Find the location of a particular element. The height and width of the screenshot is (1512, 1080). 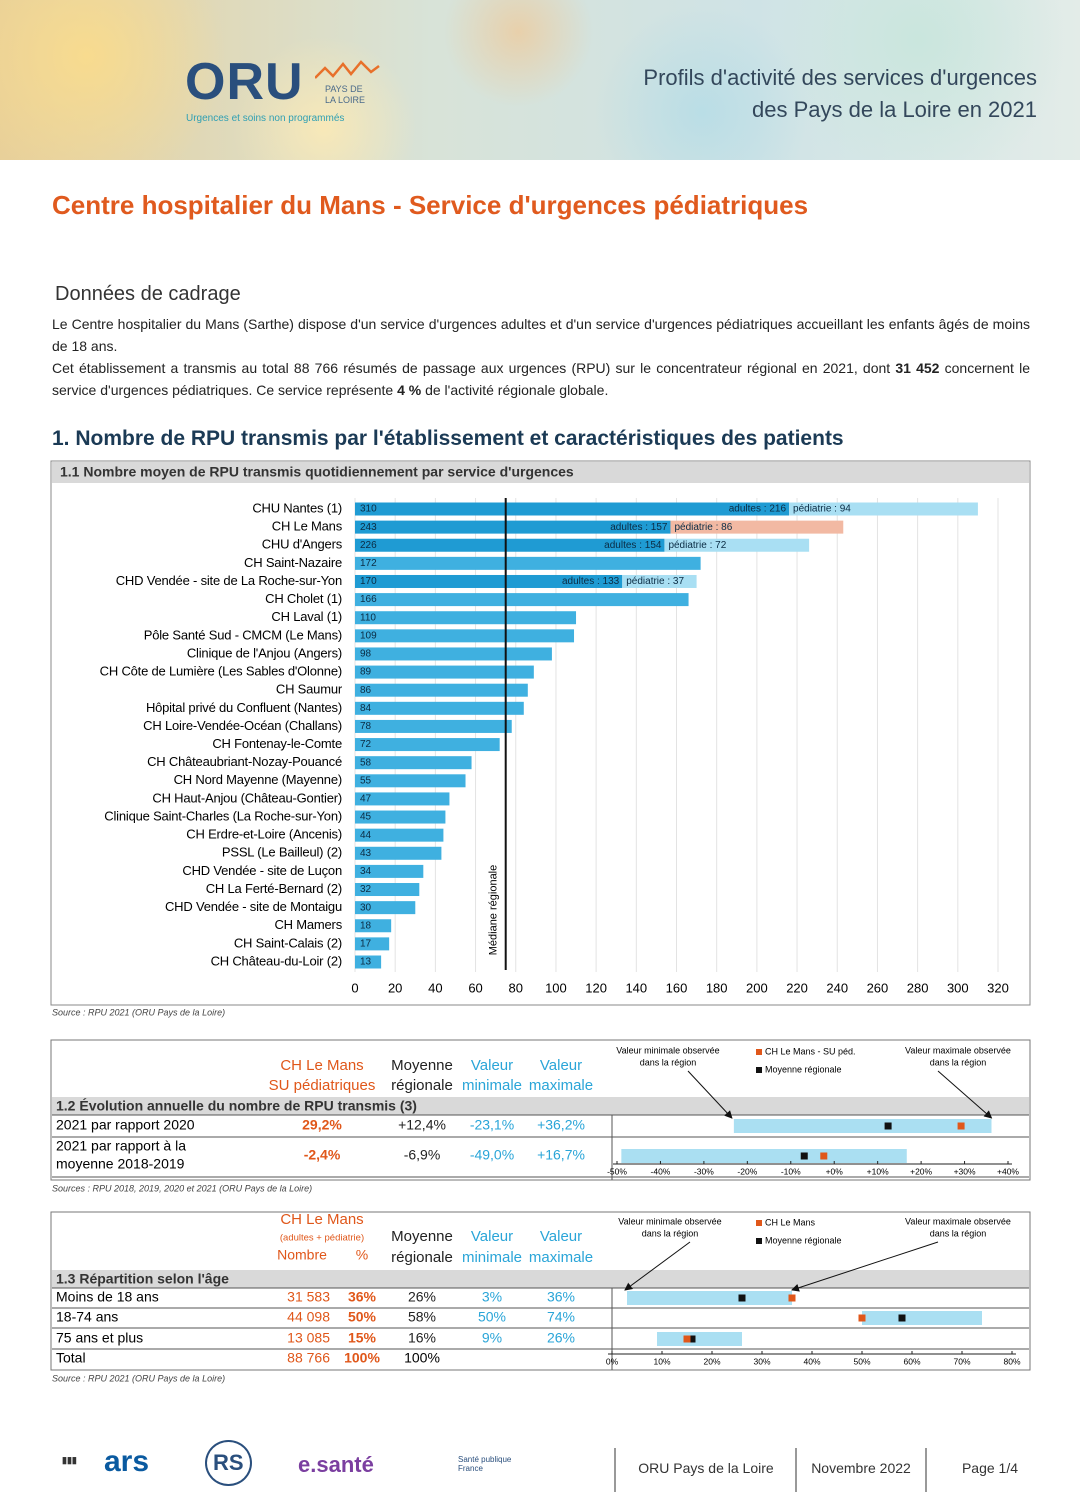

footer-org: ORU Pays de la Loire is located at coordinates (706, 1468).